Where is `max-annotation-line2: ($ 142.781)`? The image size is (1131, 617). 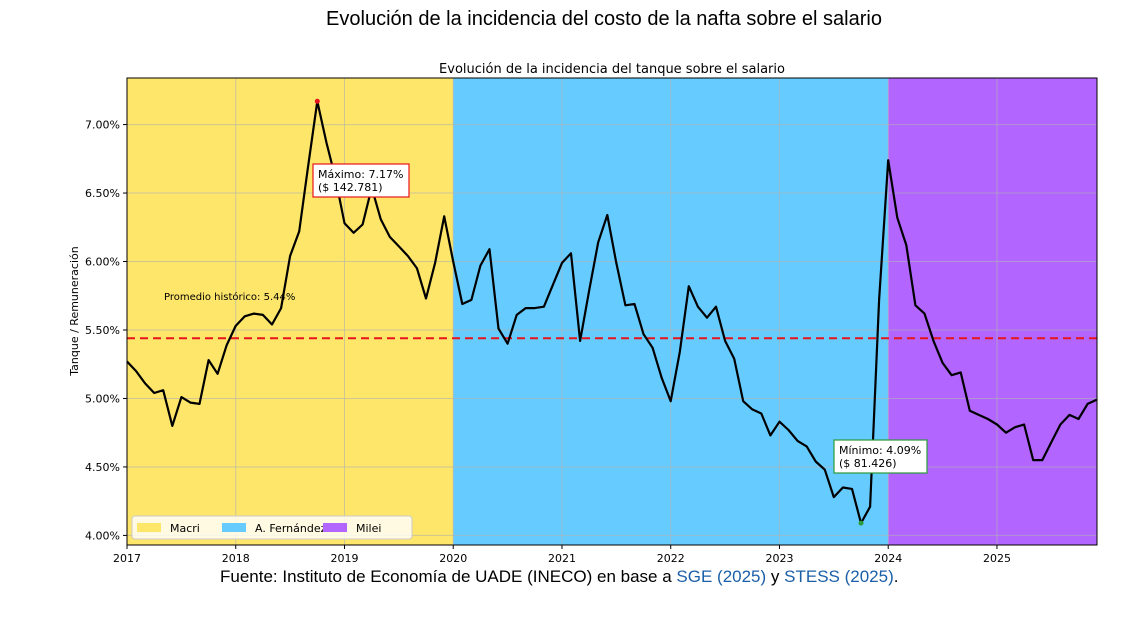 max-annotation-line2: ($ 142.781) is located at coordinates (350, 187).